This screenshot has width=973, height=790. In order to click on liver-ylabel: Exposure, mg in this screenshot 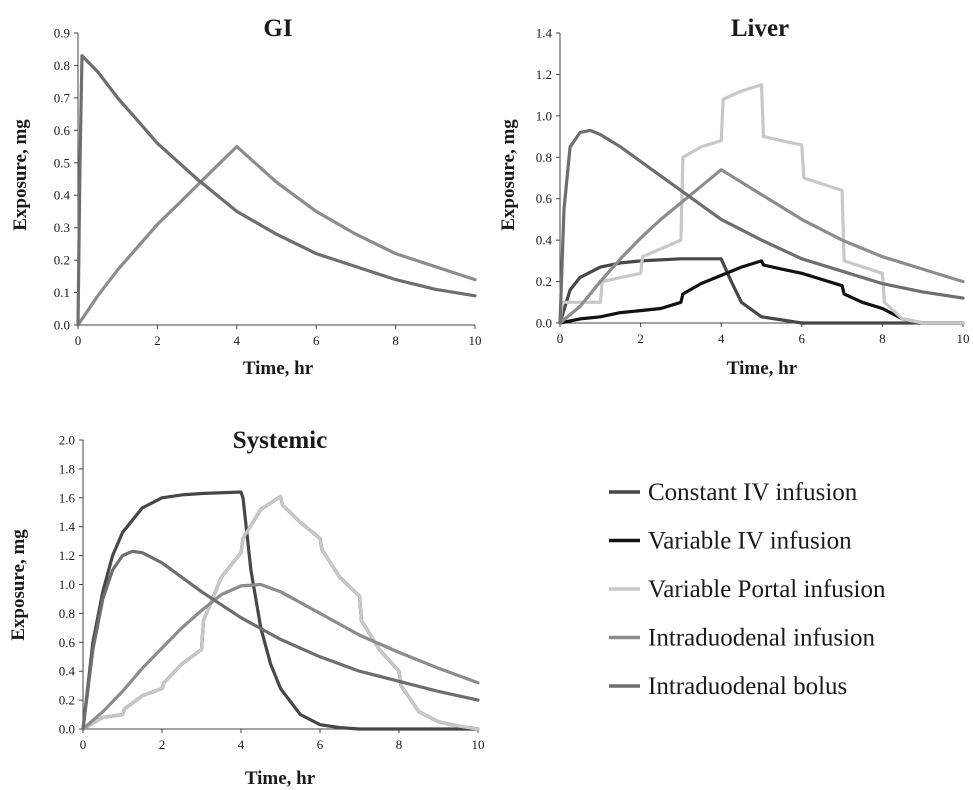, I will do `click(508, 175)`.